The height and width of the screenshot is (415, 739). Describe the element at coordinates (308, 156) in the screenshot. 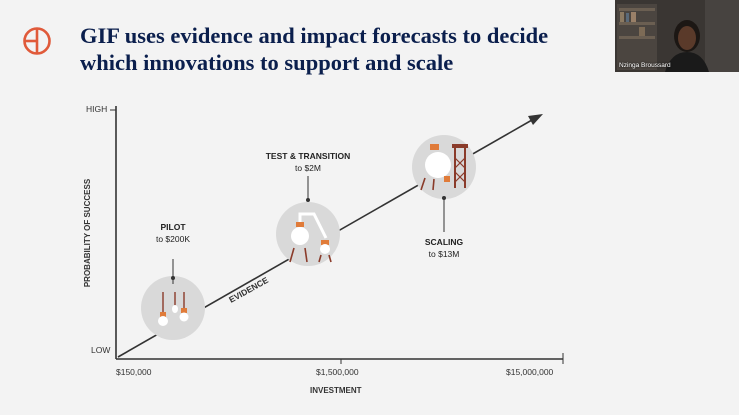

I see `test-transition-name: TEST & TRANSITION` at that location.